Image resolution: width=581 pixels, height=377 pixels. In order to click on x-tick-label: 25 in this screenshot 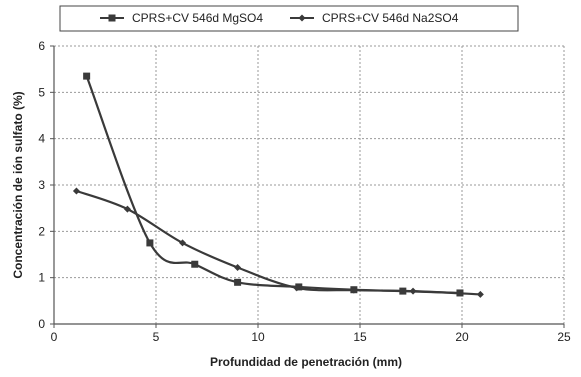, I will do `click(564, 337)`.